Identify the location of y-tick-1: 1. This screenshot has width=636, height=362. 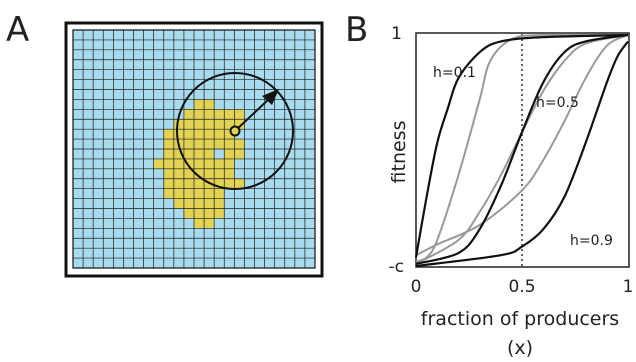
(396, 34).